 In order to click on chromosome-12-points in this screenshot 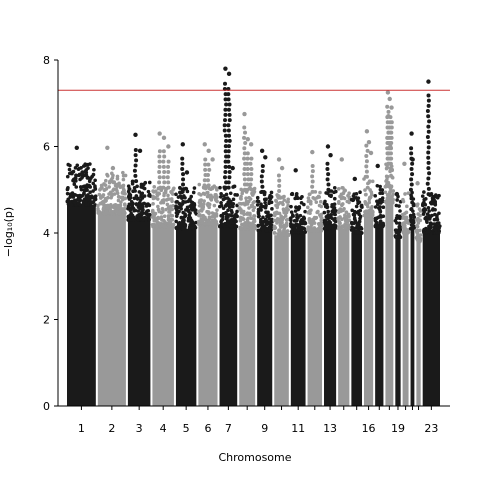, I will do `click(314, 277)`.